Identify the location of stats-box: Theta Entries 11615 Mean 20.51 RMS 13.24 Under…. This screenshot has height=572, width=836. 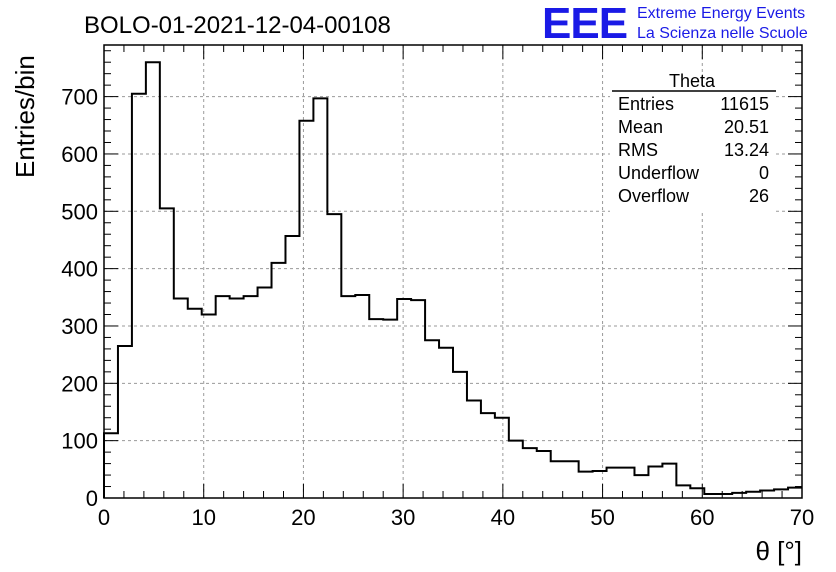
(693, 141).